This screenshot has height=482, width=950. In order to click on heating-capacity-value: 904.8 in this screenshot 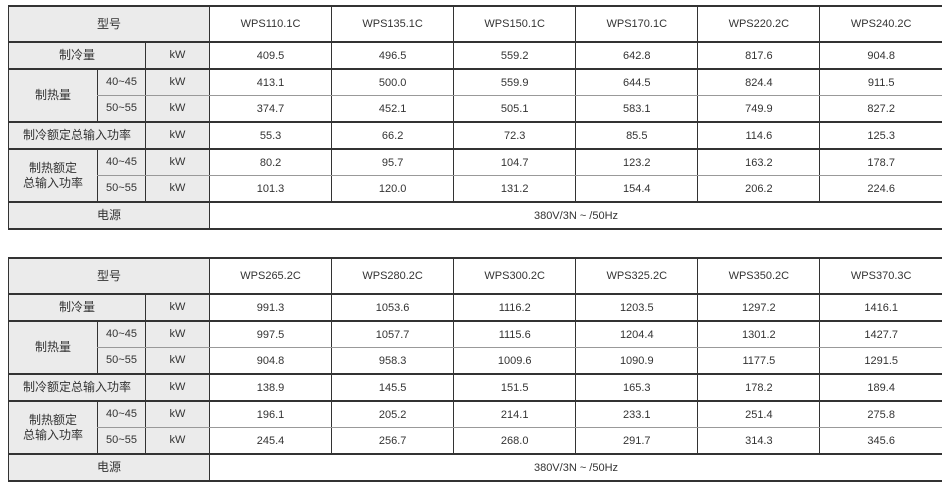, I will do `click(270, 361)`.